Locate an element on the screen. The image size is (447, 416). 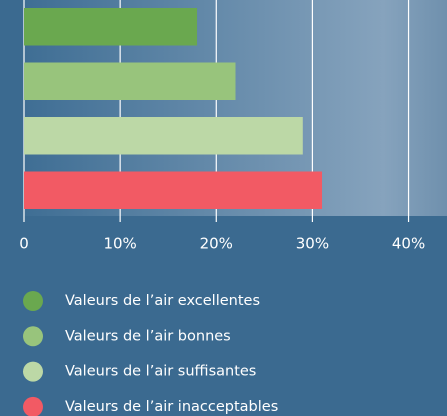
legend-label: Valeurs de l’air bonnes is located at coordinates (148, 336).